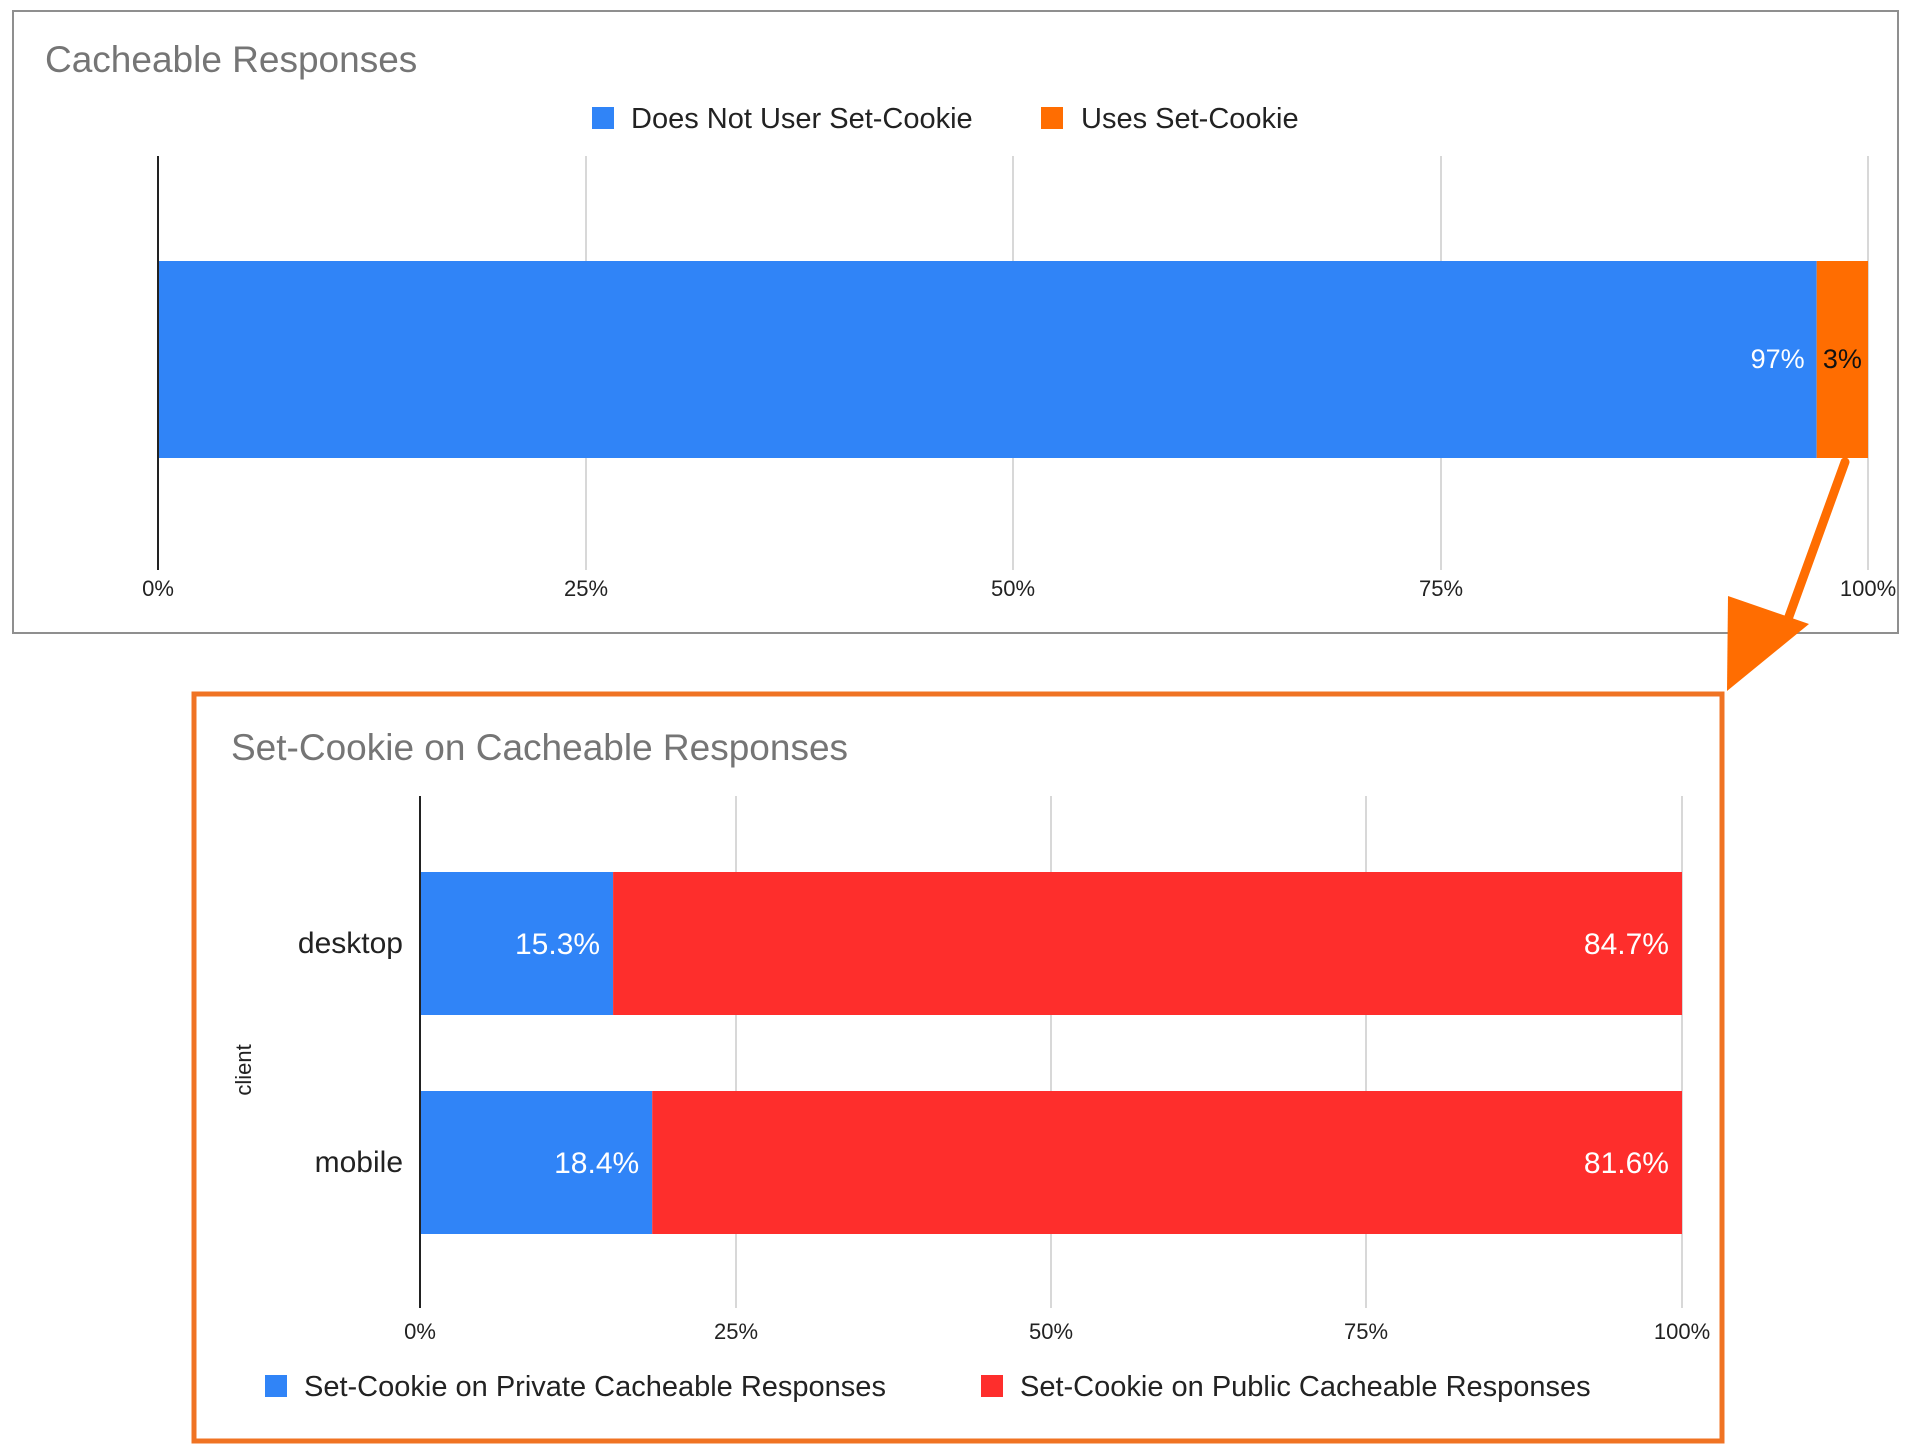 The image size is (1912, 1446). What do you see at coordinates (987, 359) in the screenshot?
I see `top-bar-segment-does-not-use-set-cookie` at bounding box center [987, 359].